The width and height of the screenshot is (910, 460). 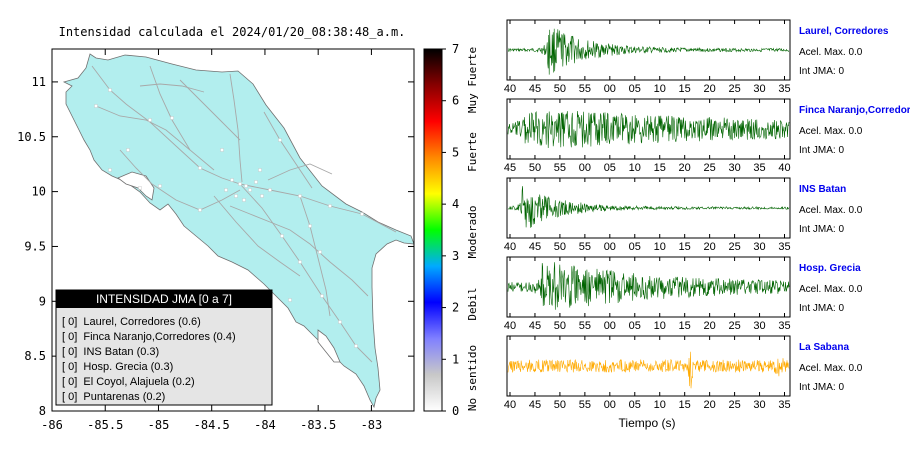 What do you see at coordinates (455, 101) in the screenshot?
I see `colorbar-tick-label: 6` at bounding box center [455, 101].